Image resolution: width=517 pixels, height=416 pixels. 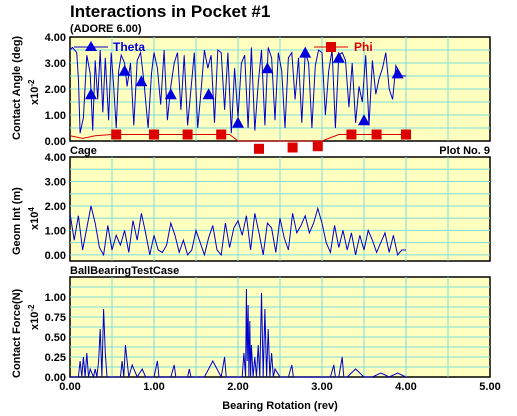 What do you see at coordinates (489, 387) in the screenshot?
I see `x-tick-label: 5.00` at bounding box center [489, 387].